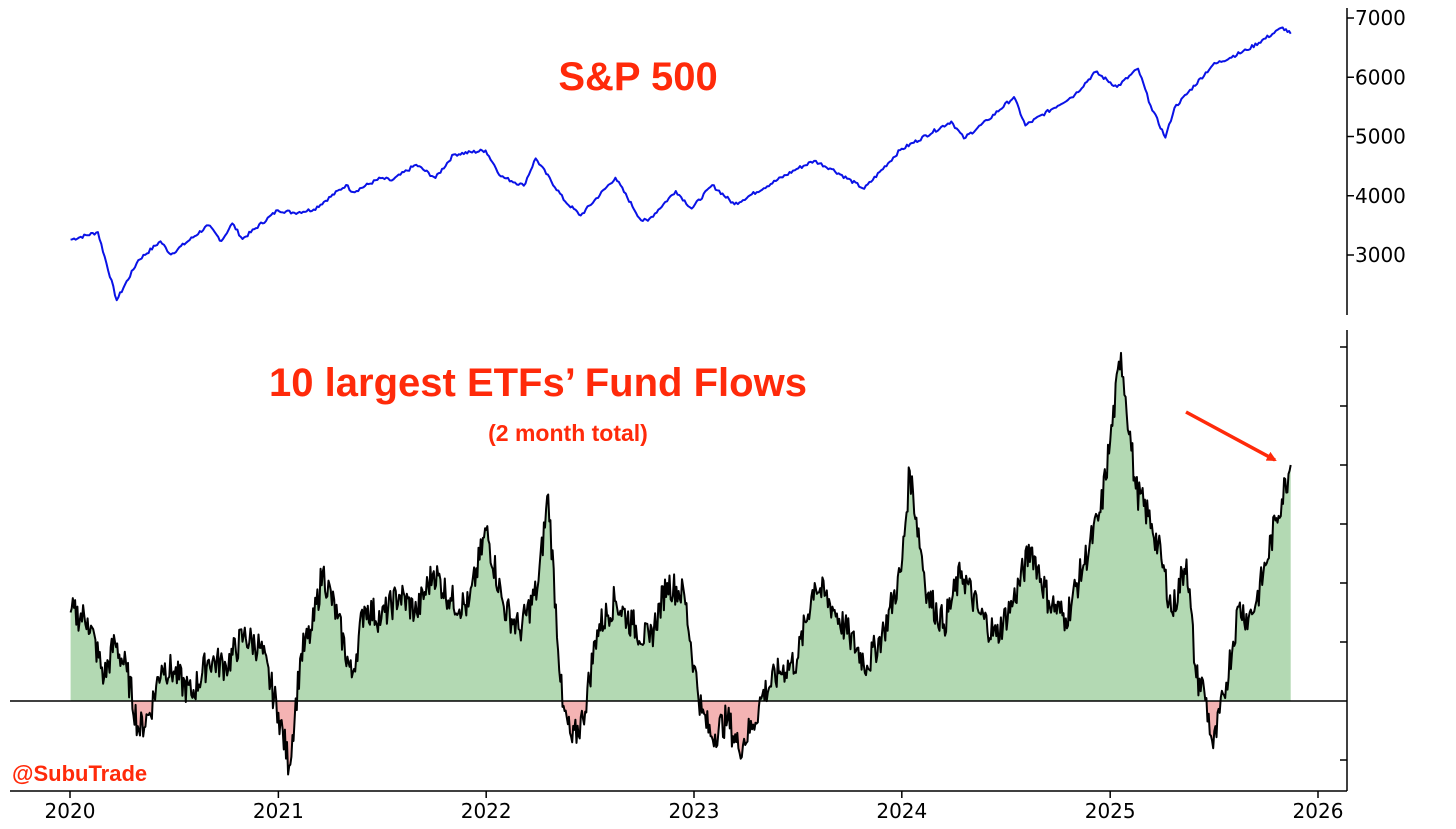 The height and width of the screenshot is (829, 1456). What do you see at coordinates (278, 811) in the screenshot?
I see `x-tick-label: 2021` at bounding box center [278, 811].